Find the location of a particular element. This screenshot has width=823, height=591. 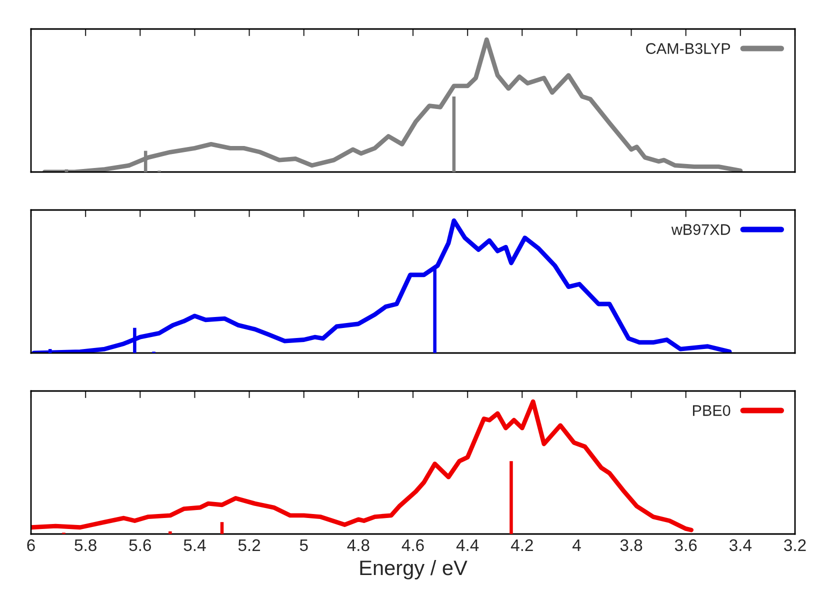

x-tick-label: 4 is located at coordinates (576, 545).